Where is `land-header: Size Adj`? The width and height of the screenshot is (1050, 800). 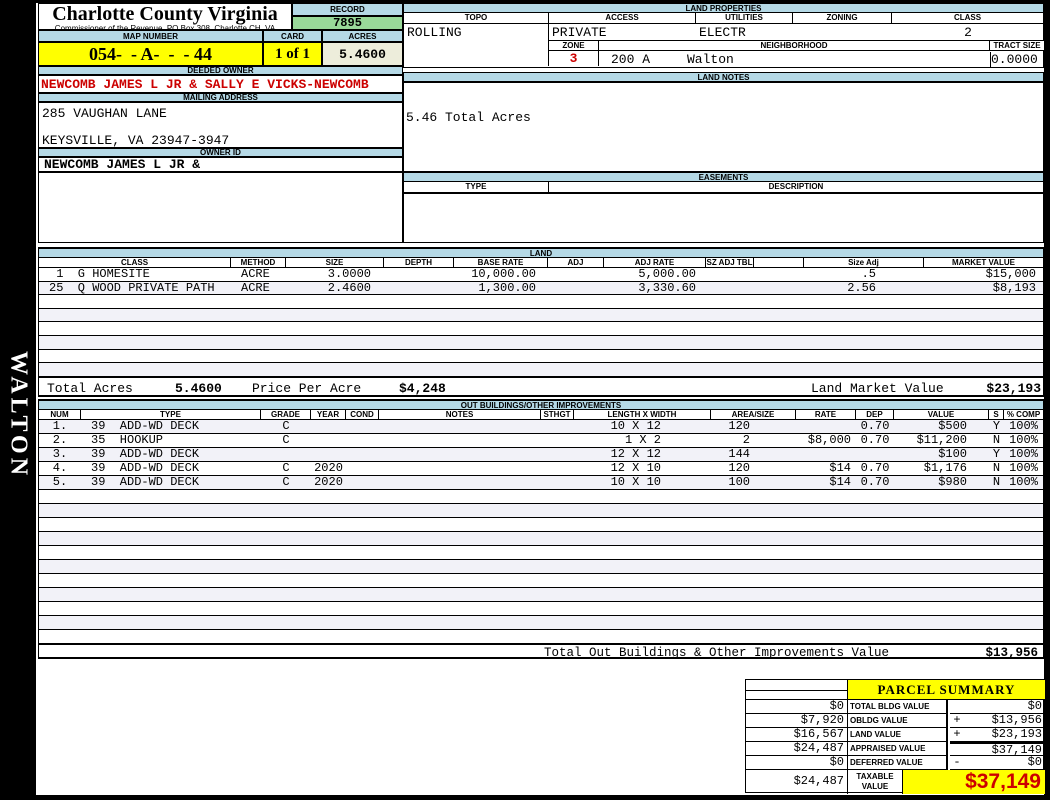
land-header: Size Adj is located at coordinates (864, 263).